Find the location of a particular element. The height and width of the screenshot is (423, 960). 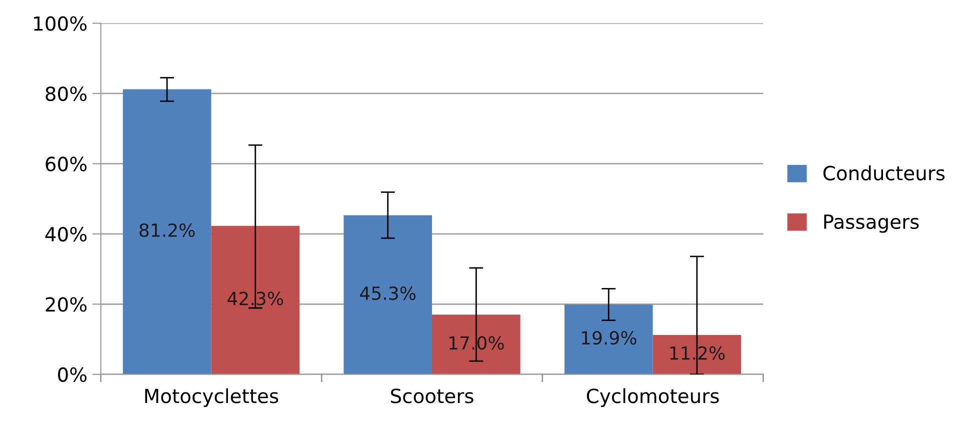

data-label: 19.9% is located at coordinates (609, 338).